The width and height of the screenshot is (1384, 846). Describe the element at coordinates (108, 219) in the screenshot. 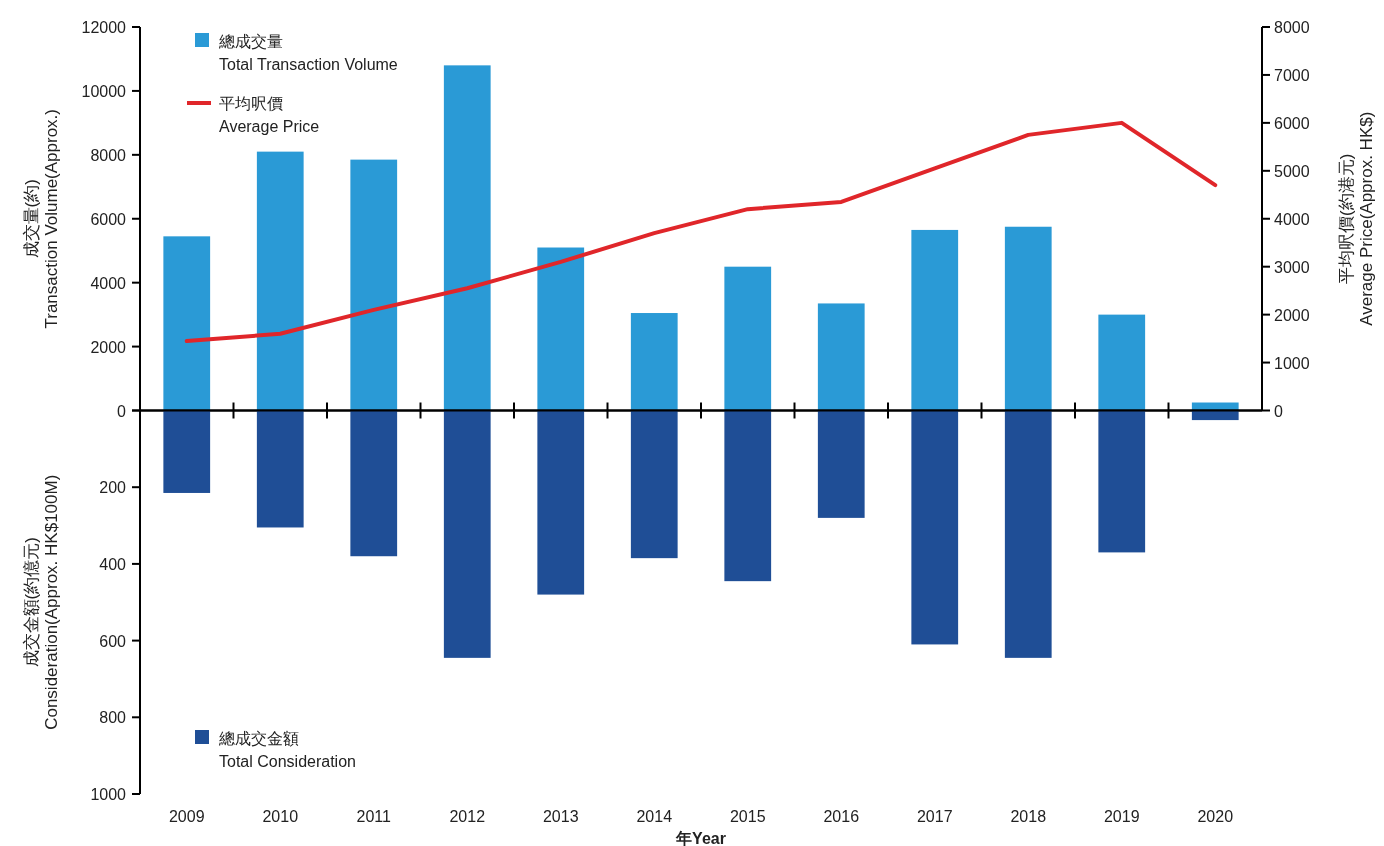

I see `y-tick-label: 6000` at that location.